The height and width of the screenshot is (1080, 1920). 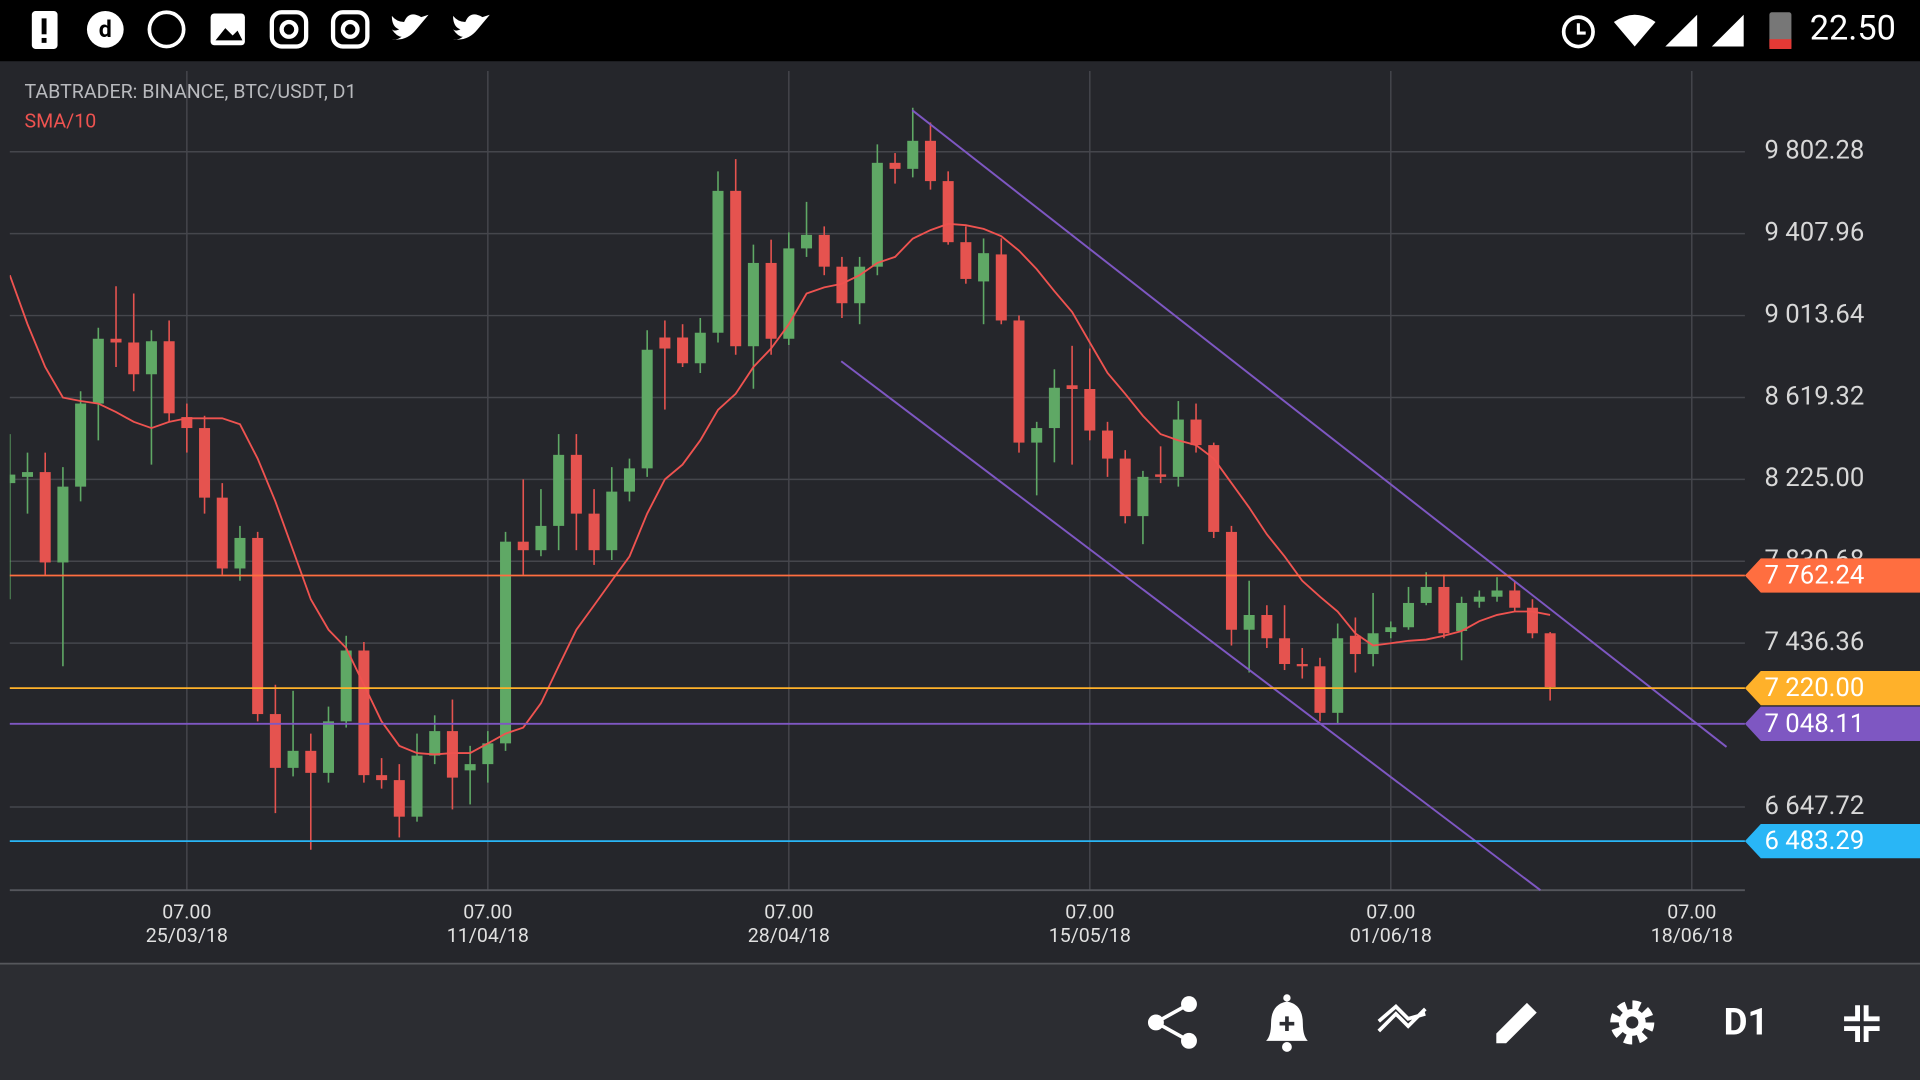 I want to click on x-tick-date: 28/04/18, so click(x=789, y=935).